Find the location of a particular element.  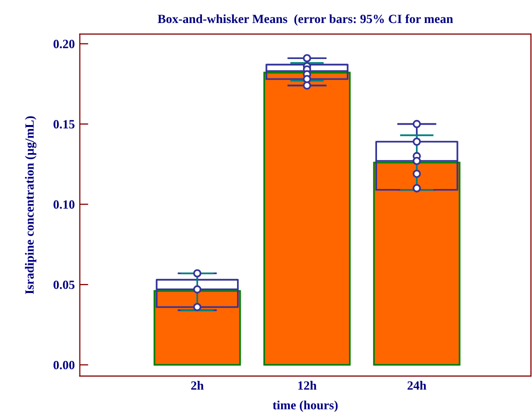

x-tick-label: 24h is located at coordinates (417, 385).